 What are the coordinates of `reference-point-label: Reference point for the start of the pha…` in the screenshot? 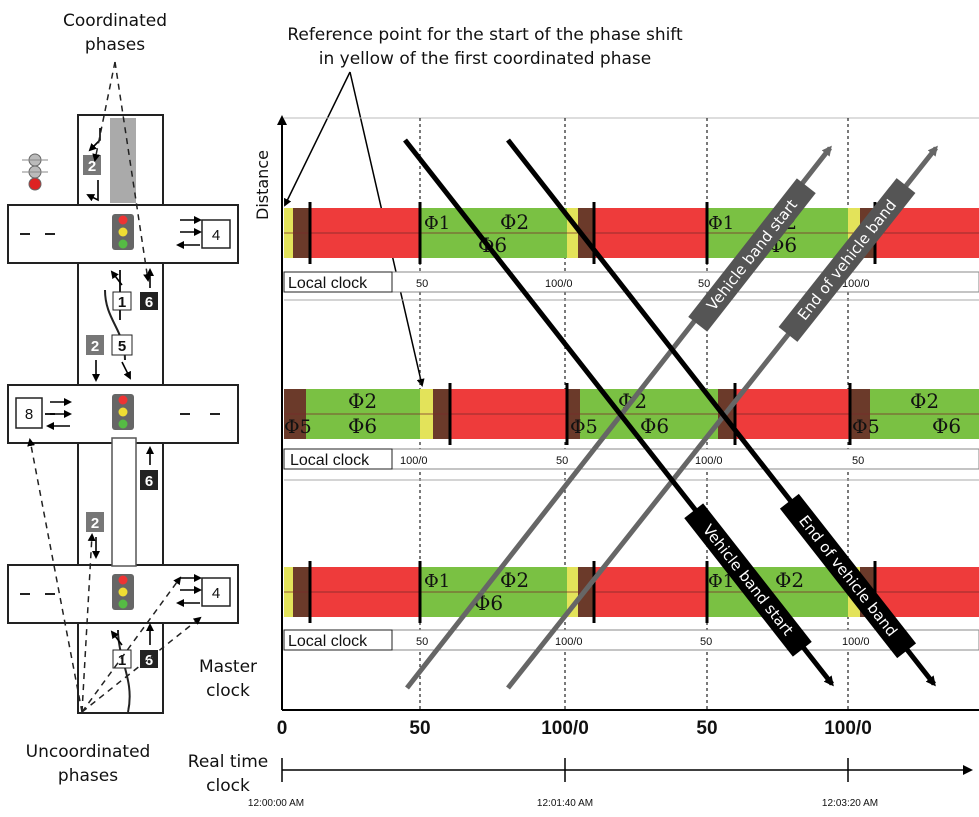 It's located at (485, 47).